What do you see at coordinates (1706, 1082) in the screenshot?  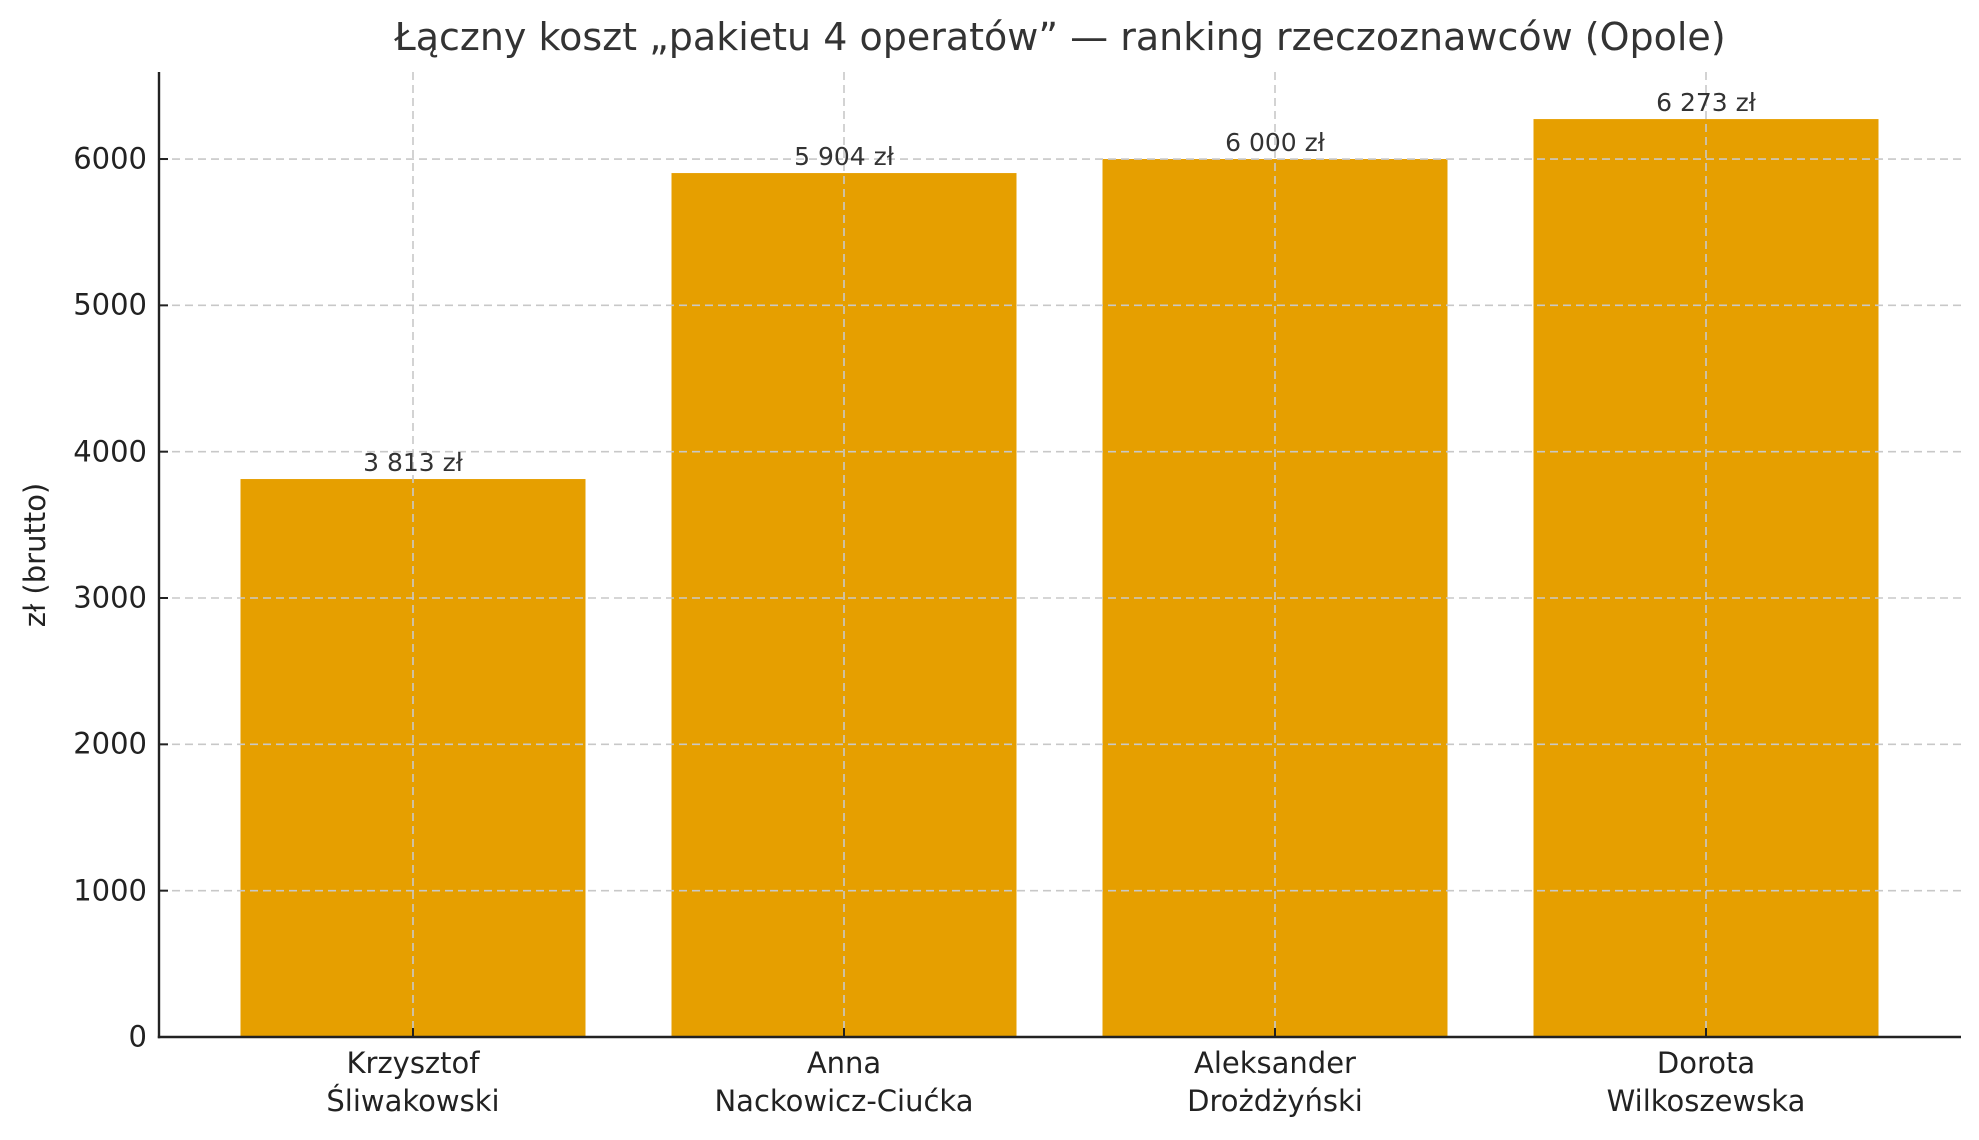 I see `x-tick-label: Dorota Wilkoszewska` at bounding box center [1706, 1082].